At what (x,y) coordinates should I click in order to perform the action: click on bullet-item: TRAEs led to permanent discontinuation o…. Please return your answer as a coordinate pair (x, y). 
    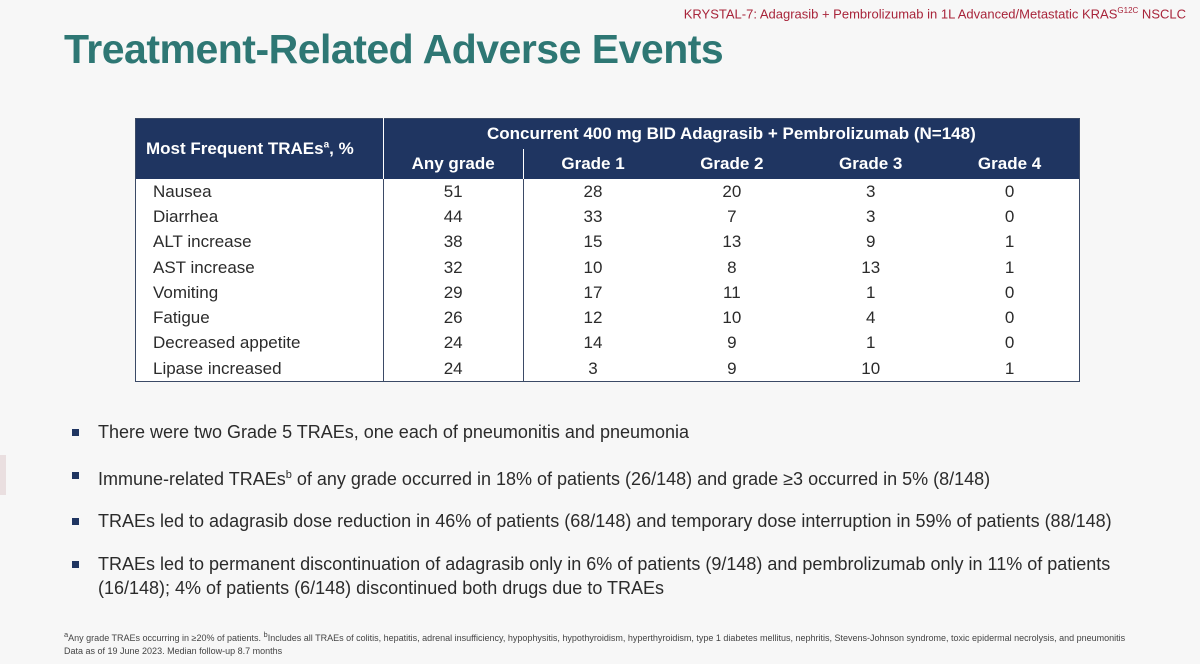
    Looking at the image, I should click on (615, 576).